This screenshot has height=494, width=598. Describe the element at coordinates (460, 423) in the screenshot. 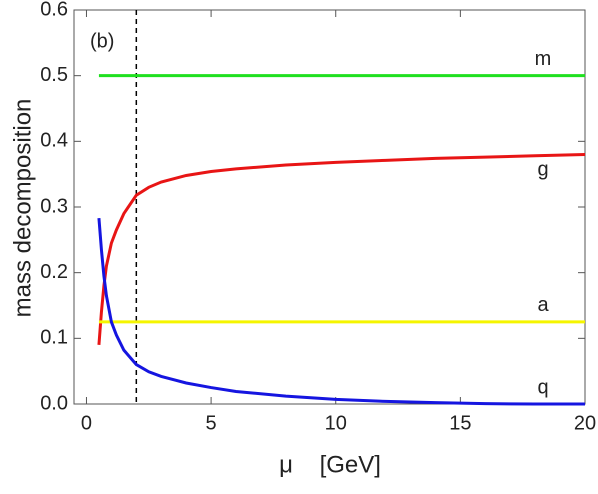

I see `x-tick-label: 15` at that location.